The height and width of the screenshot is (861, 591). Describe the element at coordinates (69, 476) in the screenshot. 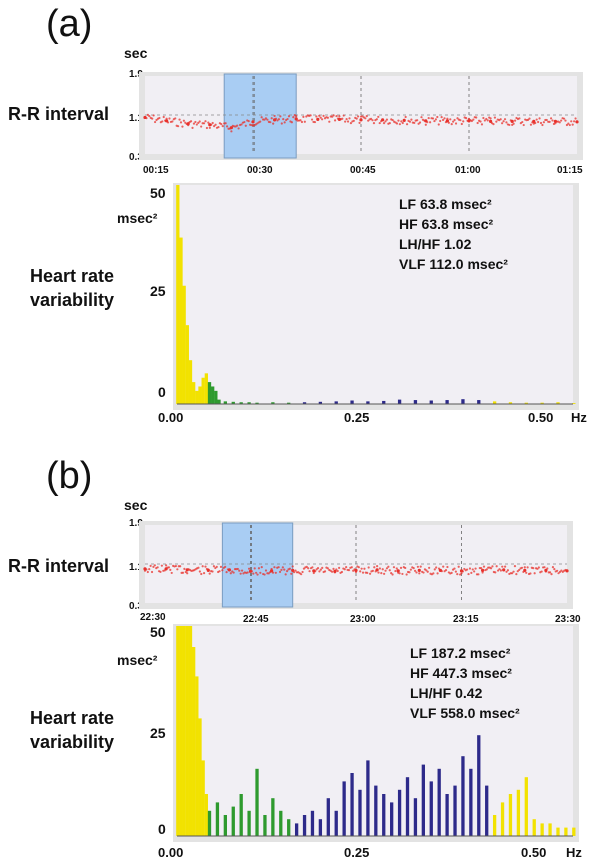

I see `panel-b-letter: (b)` at that location.